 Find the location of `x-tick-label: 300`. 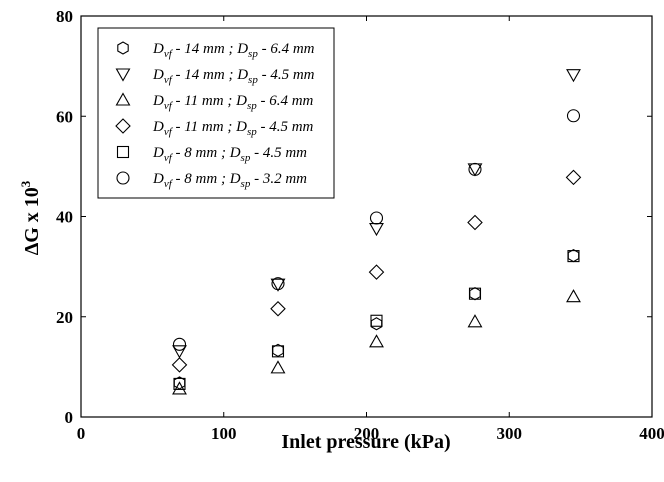

x-tick-label: 300 is located at coordinates (510, 433).